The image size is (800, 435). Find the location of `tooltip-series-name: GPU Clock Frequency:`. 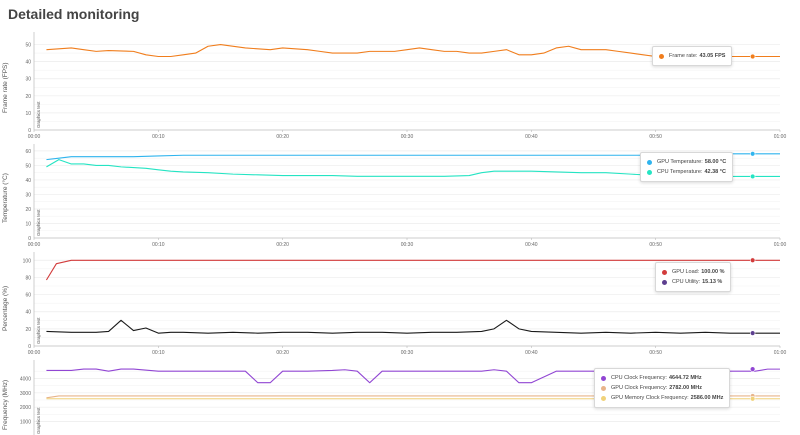

tooltip-series-name: GPU Clock Frequency: is located at coordinates (639, 388).